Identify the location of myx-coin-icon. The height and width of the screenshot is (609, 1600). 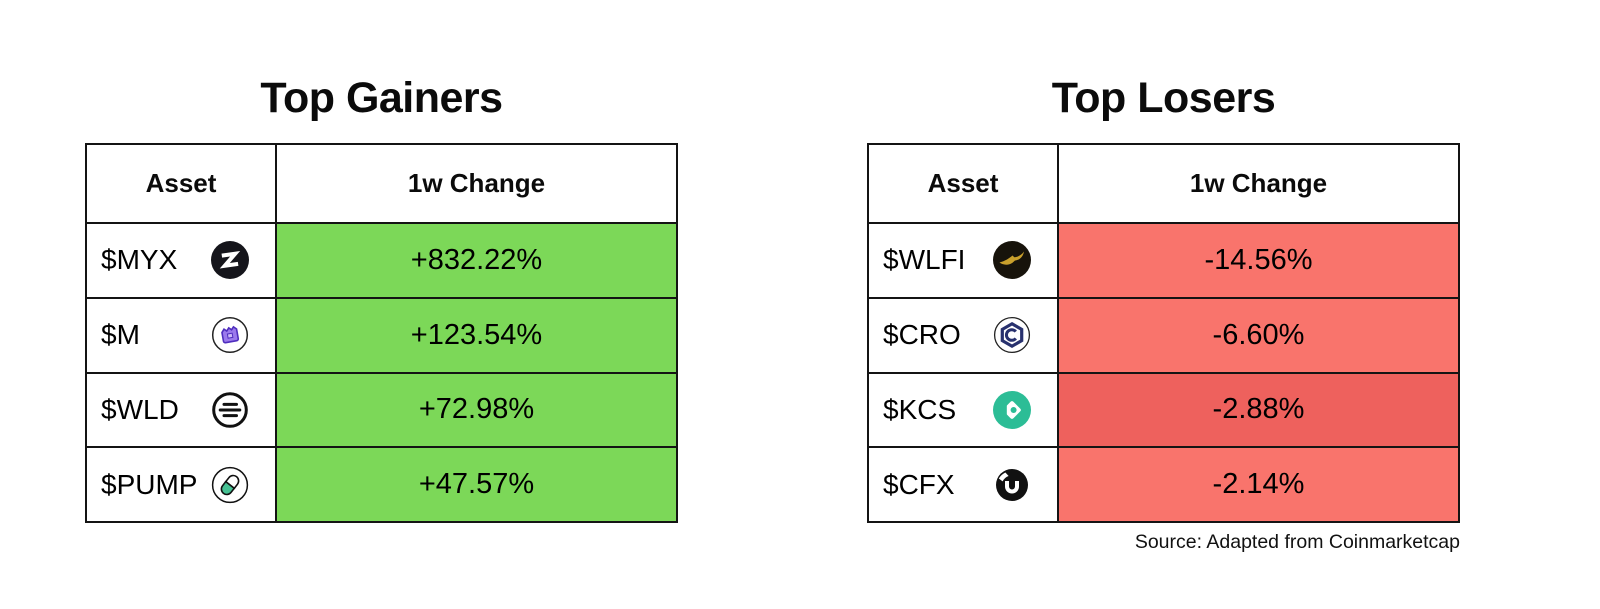
(230, 260).